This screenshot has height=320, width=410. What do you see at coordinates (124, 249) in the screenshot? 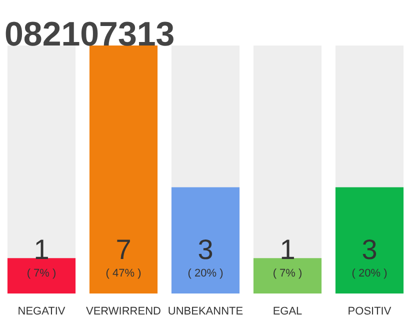
I see `data-label: 7` at bounding box center [124, 249].